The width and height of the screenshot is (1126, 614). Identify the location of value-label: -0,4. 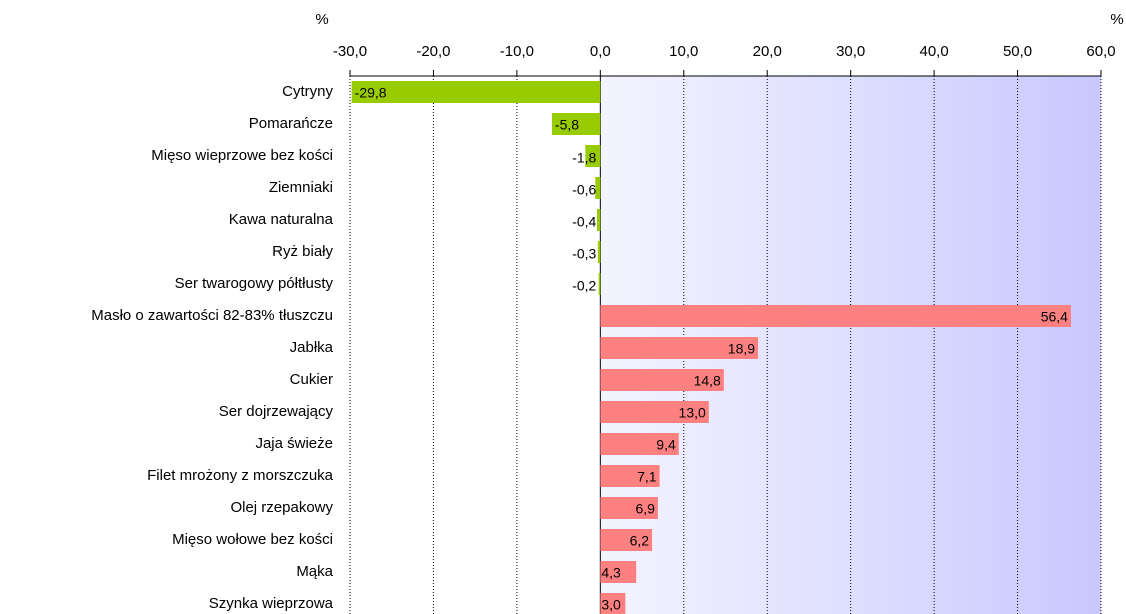
(584, 222).